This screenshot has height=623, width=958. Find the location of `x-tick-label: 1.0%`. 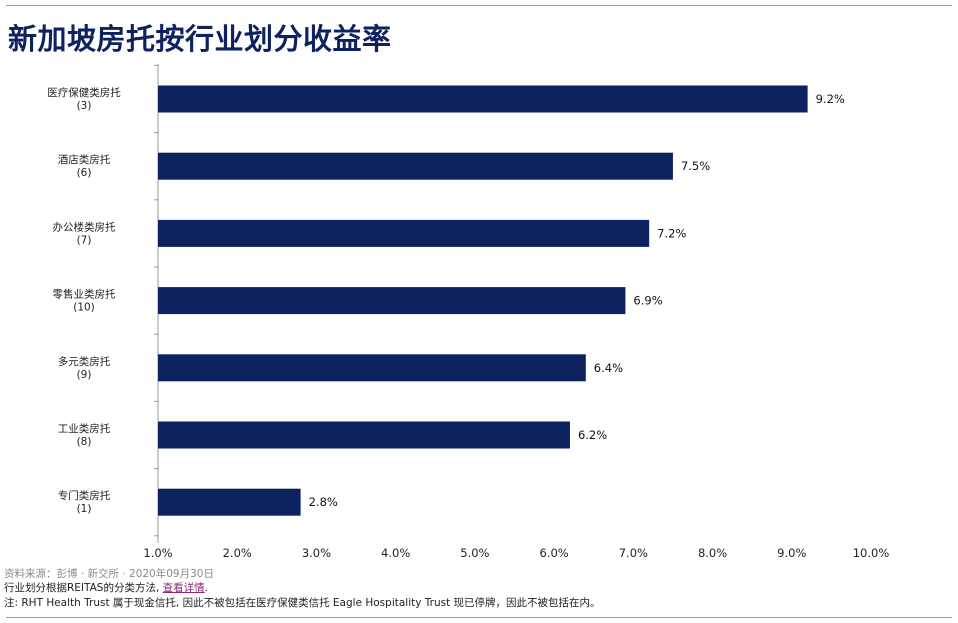

x-tick-label: 1.0% is located at coordinates (157, 553).